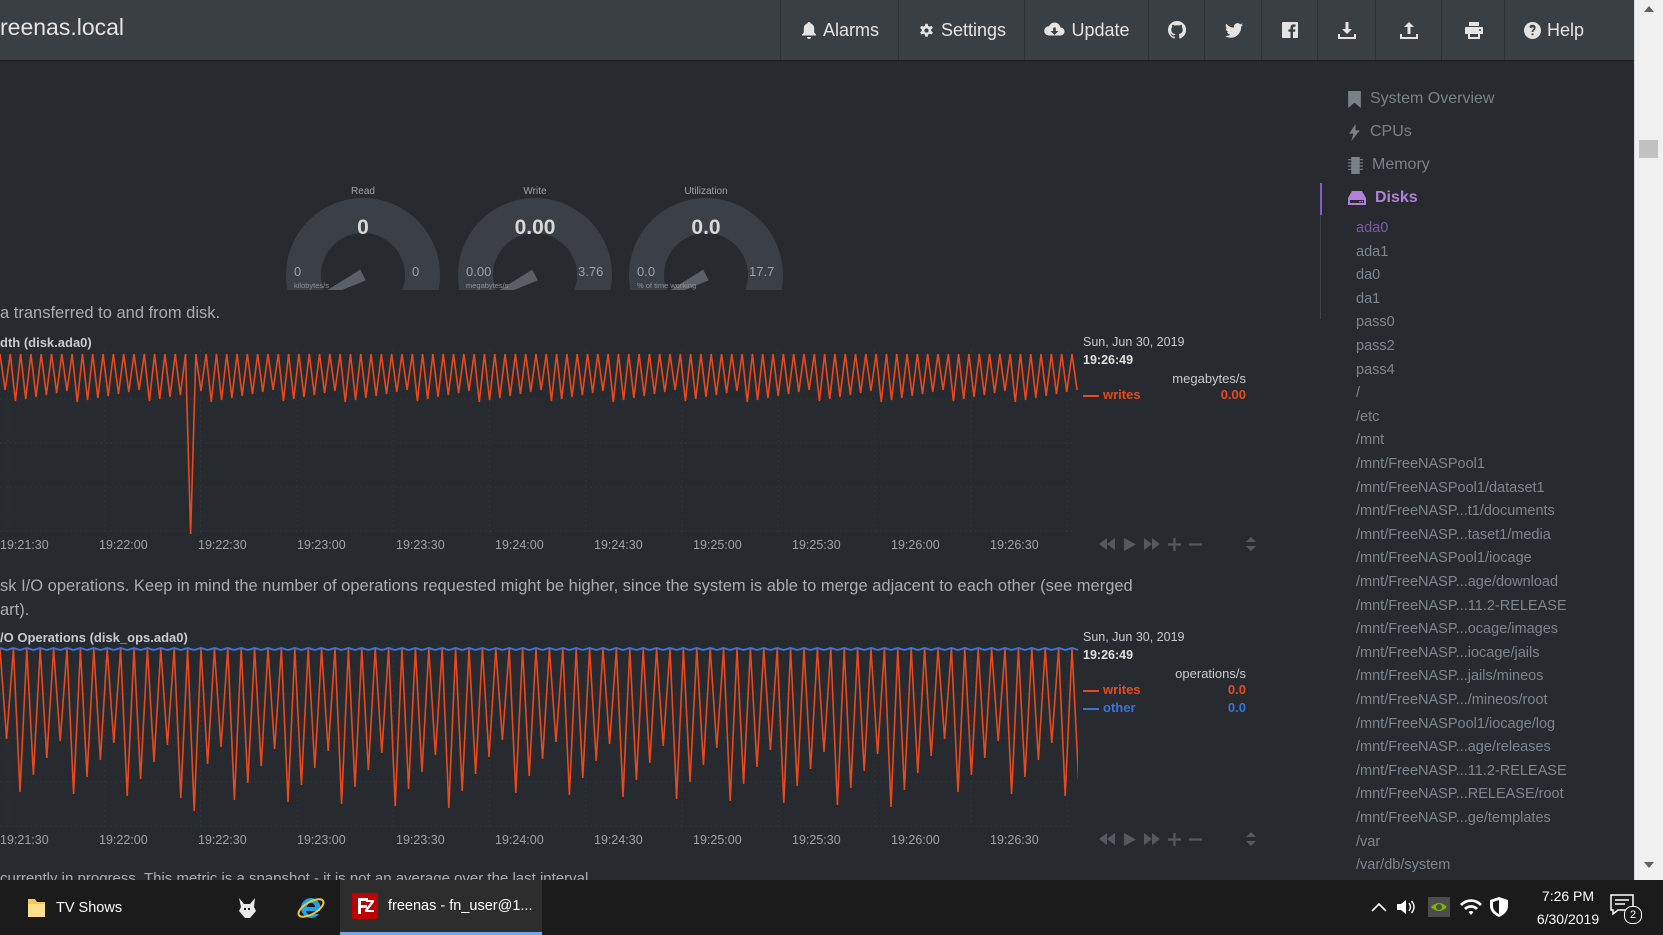 The height and width of the screenshot is (935, 1663). Describe the element at coordinates (1450, 676) in the screenshot. I see `disk-nav-item: /mnt/FreeNASP...jails/mineos` at that location.